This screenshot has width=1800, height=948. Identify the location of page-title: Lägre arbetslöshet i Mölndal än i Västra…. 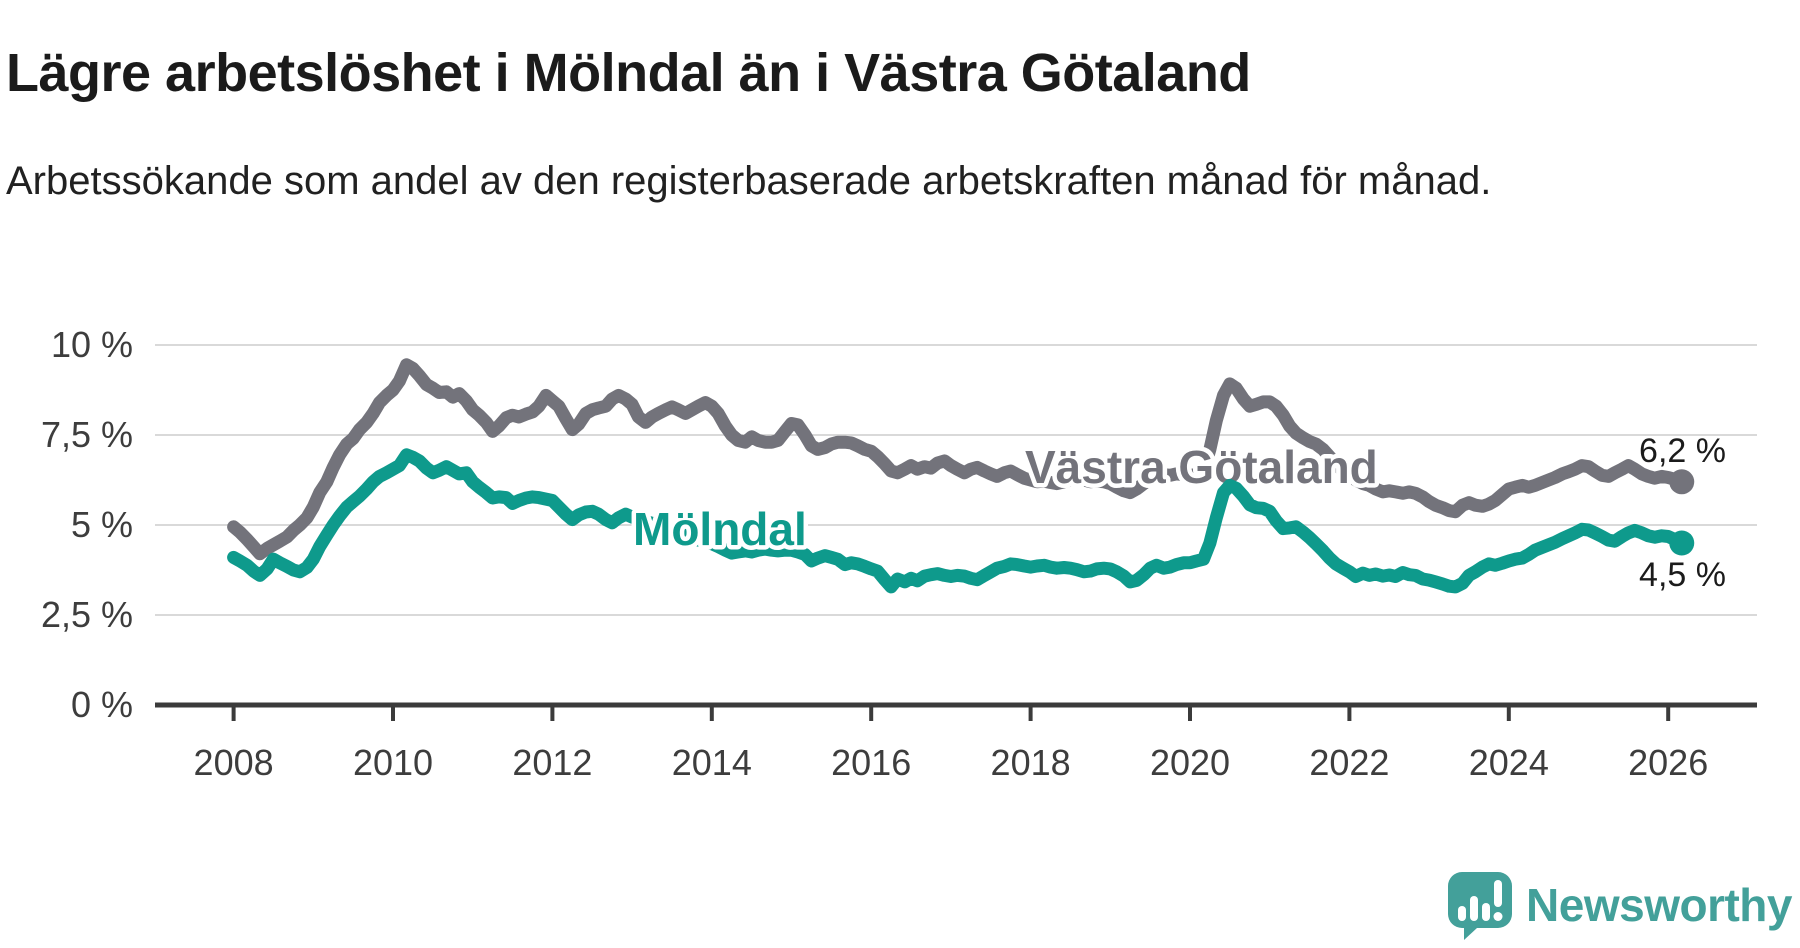
(628, 73).